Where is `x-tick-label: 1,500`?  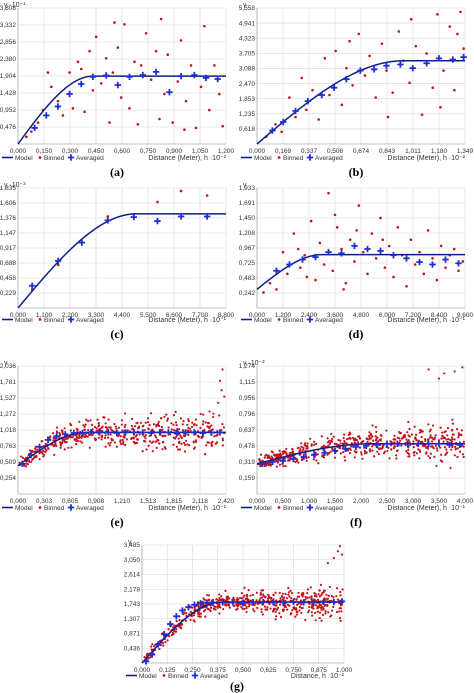 x-tick-label: 1,500 is located at coordinates (335, 501).